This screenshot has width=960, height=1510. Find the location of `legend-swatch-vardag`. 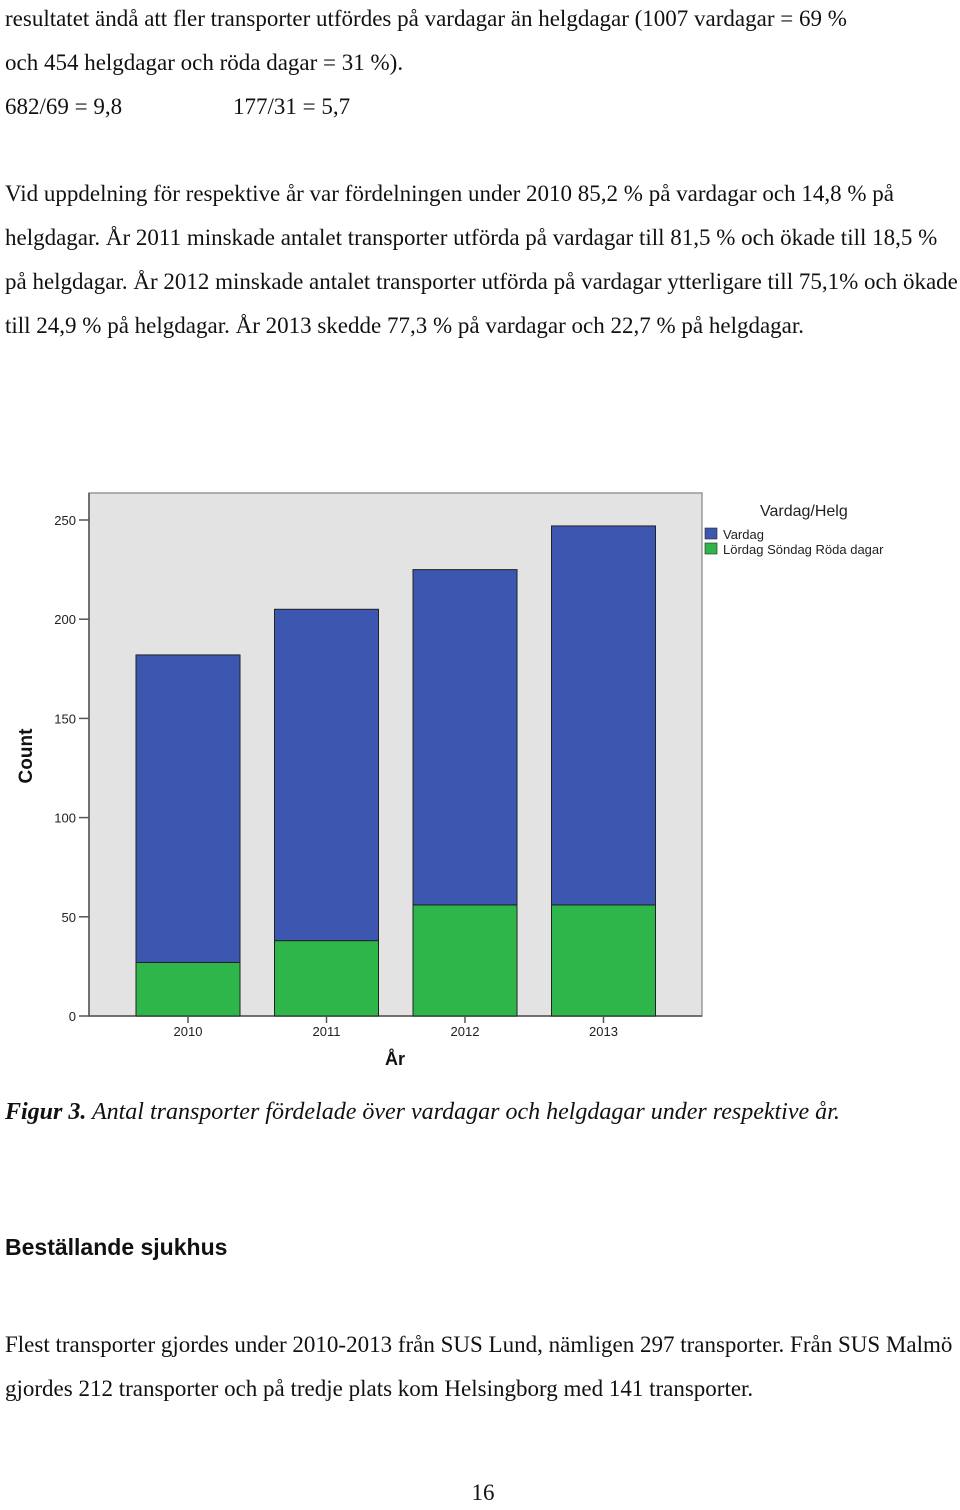

legend-swatch-vardag is located at coordinates (711, 533).